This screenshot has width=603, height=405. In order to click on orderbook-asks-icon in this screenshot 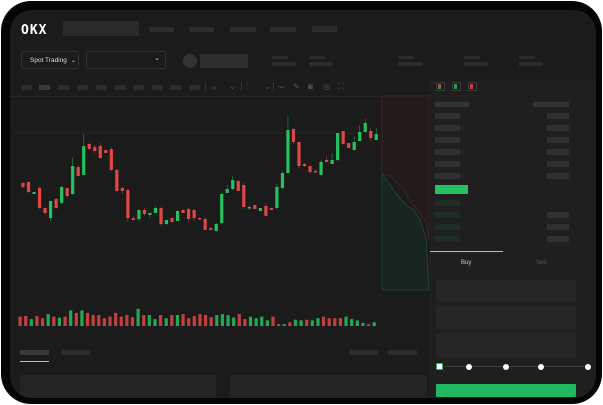, I will do `click(472, 86)`.